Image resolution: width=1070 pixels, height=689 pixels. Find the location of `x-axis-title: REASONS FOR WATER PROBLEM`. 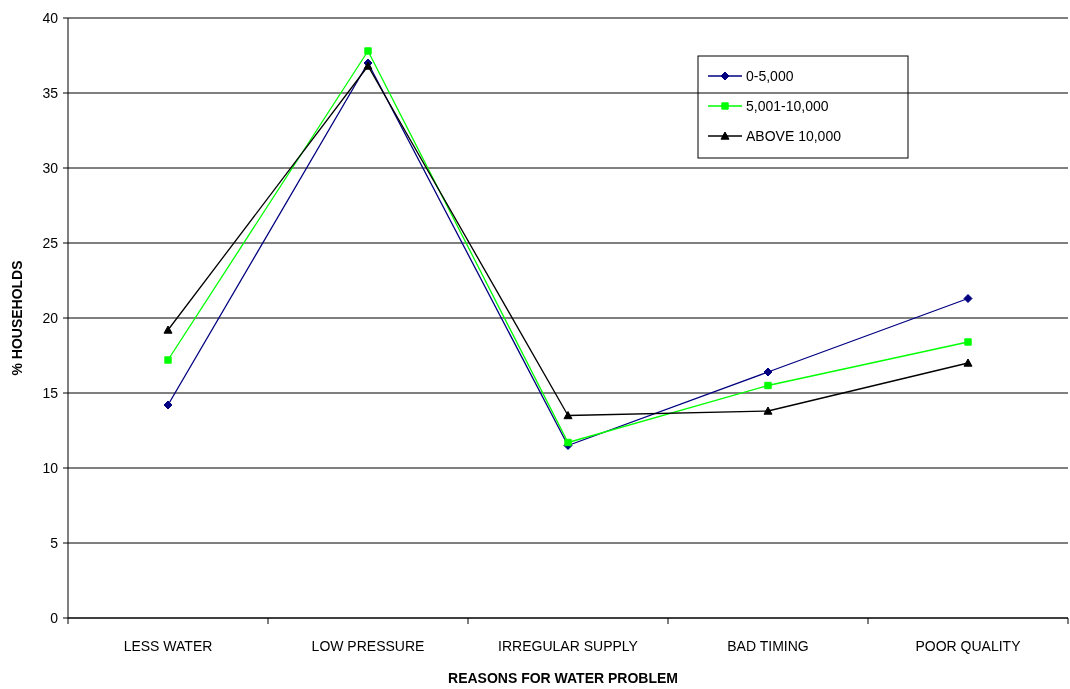

x-axis-title: REASONS FOR WATER PROBLEM is located at coordinates (563, 678).